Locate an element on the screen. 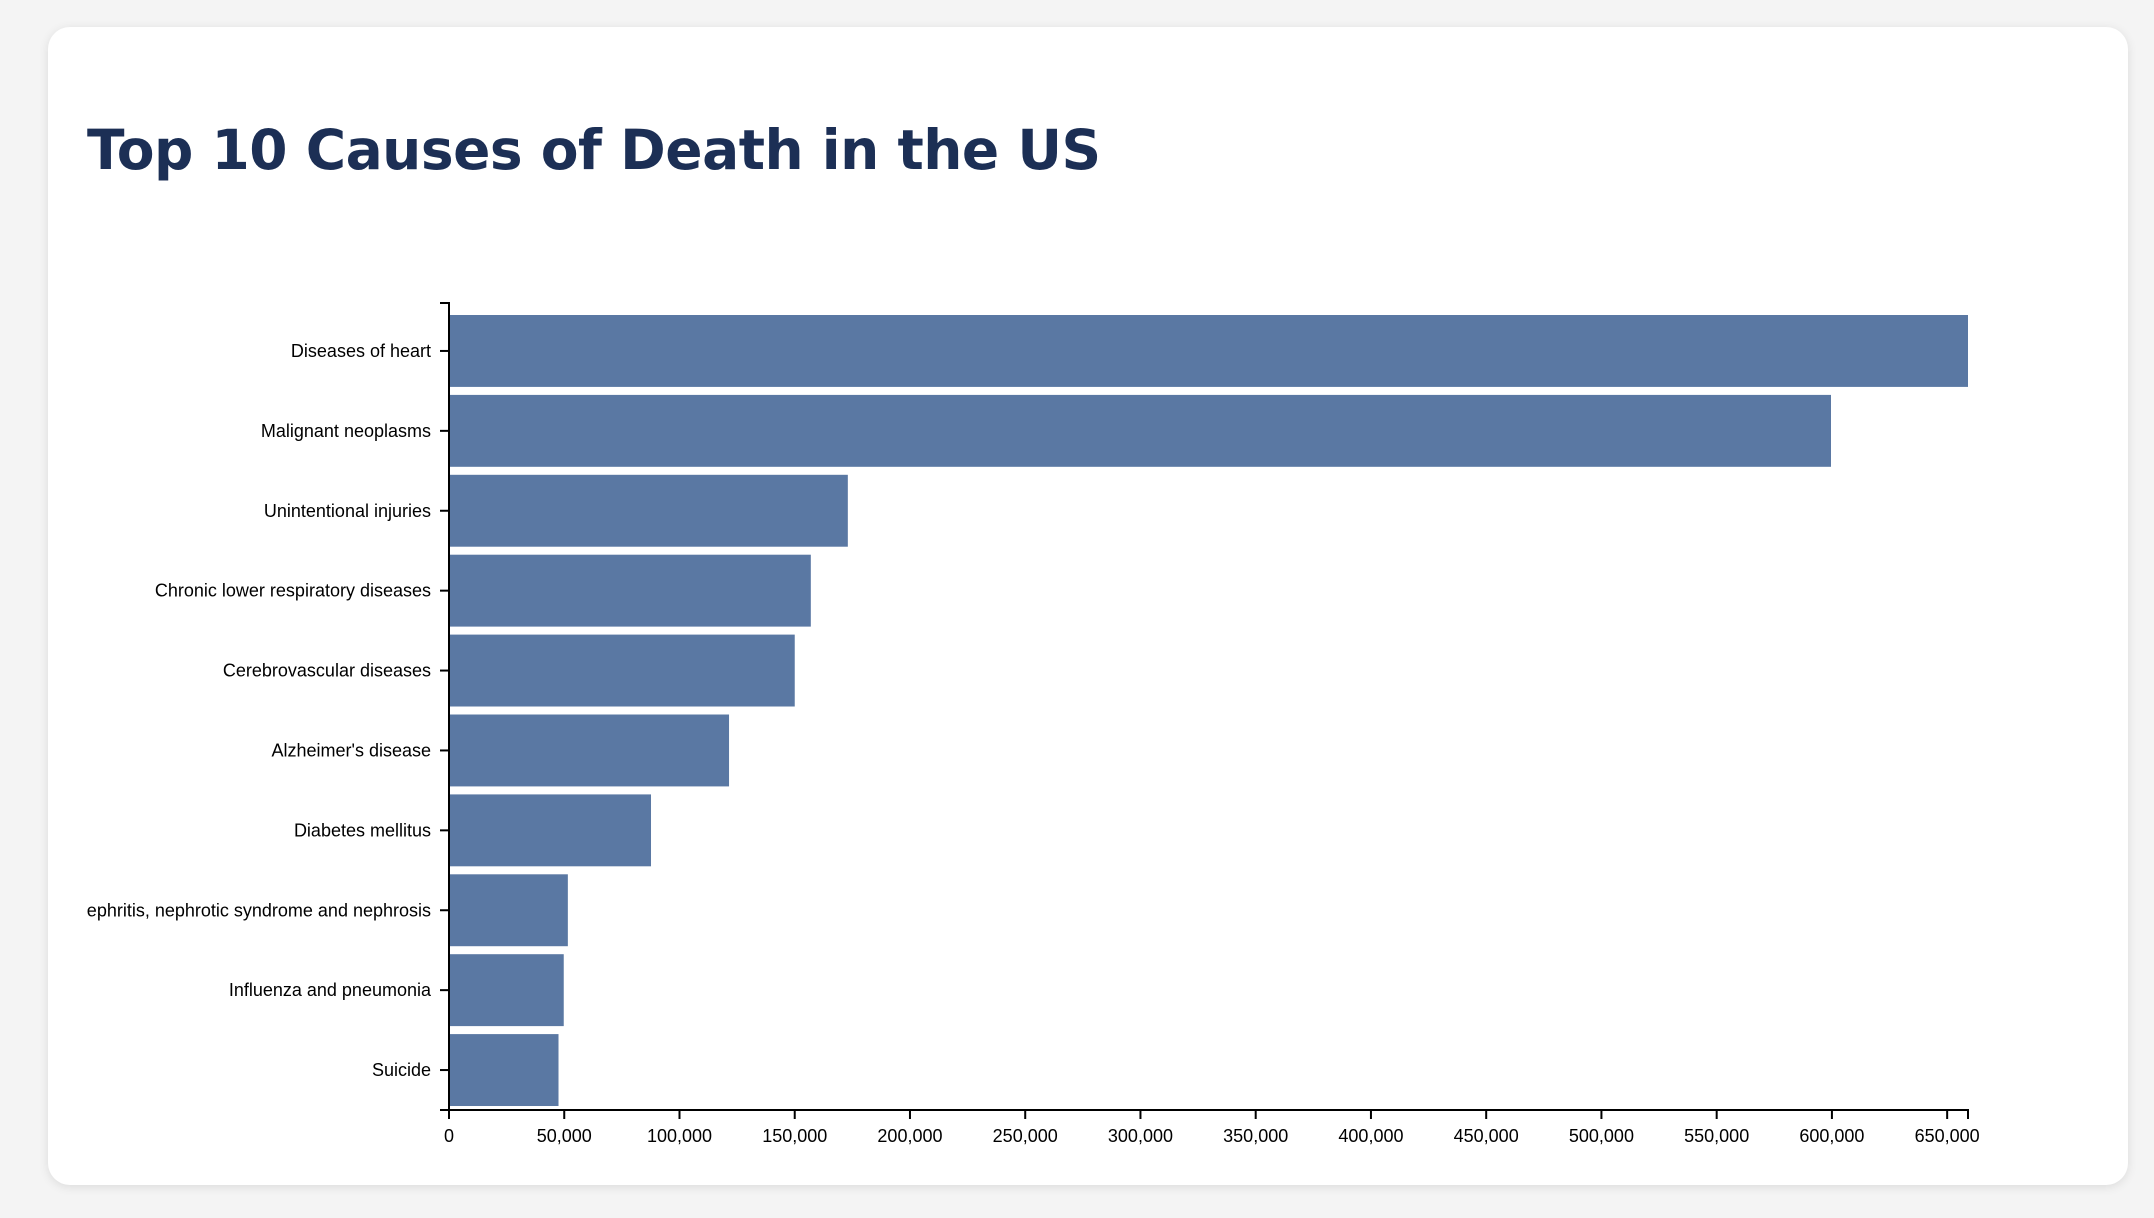 The image size is (2154, 1218). x-tick-label-2: 100,000 is located at coordinates (679, 1136).